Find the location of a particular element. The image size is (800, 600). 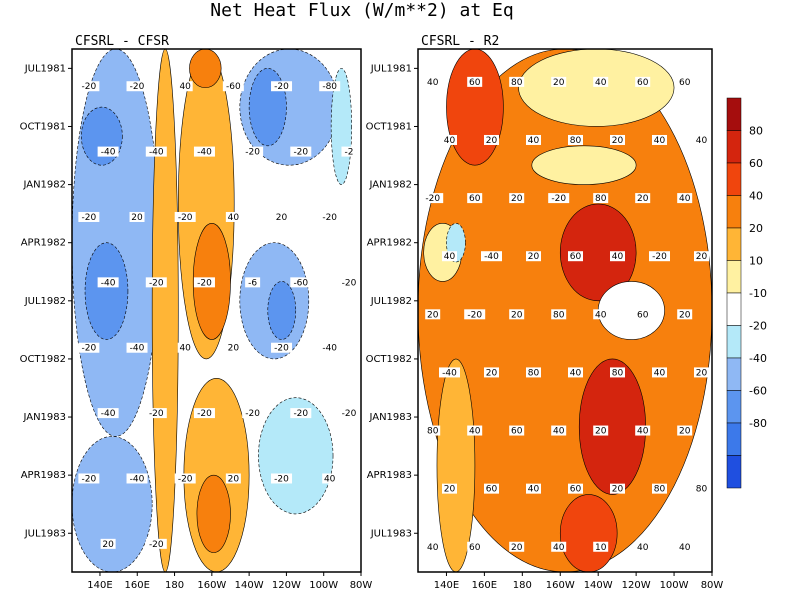

svg-text: JAN1982 is located at coordinates (390, 185).